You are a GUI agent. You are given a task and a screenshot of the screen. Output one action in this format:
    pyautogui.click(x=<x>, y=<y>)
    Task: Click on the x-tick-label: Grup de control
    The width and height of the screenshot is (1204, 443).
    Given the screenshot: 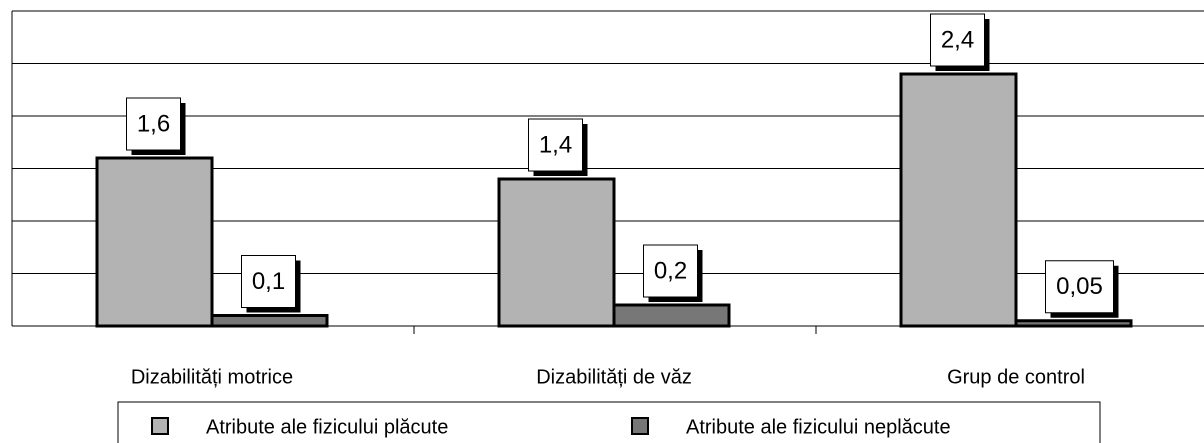 What is the action you would take?
    pyautogui.click(x=1016, y=377)
    